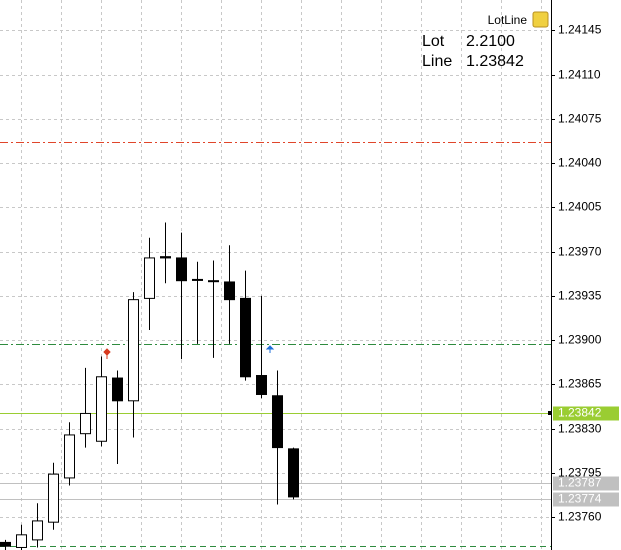 The width and height of the screenshot is (621, 550). I want to click on y-tick-label: 1.23900, so click(580, 340).